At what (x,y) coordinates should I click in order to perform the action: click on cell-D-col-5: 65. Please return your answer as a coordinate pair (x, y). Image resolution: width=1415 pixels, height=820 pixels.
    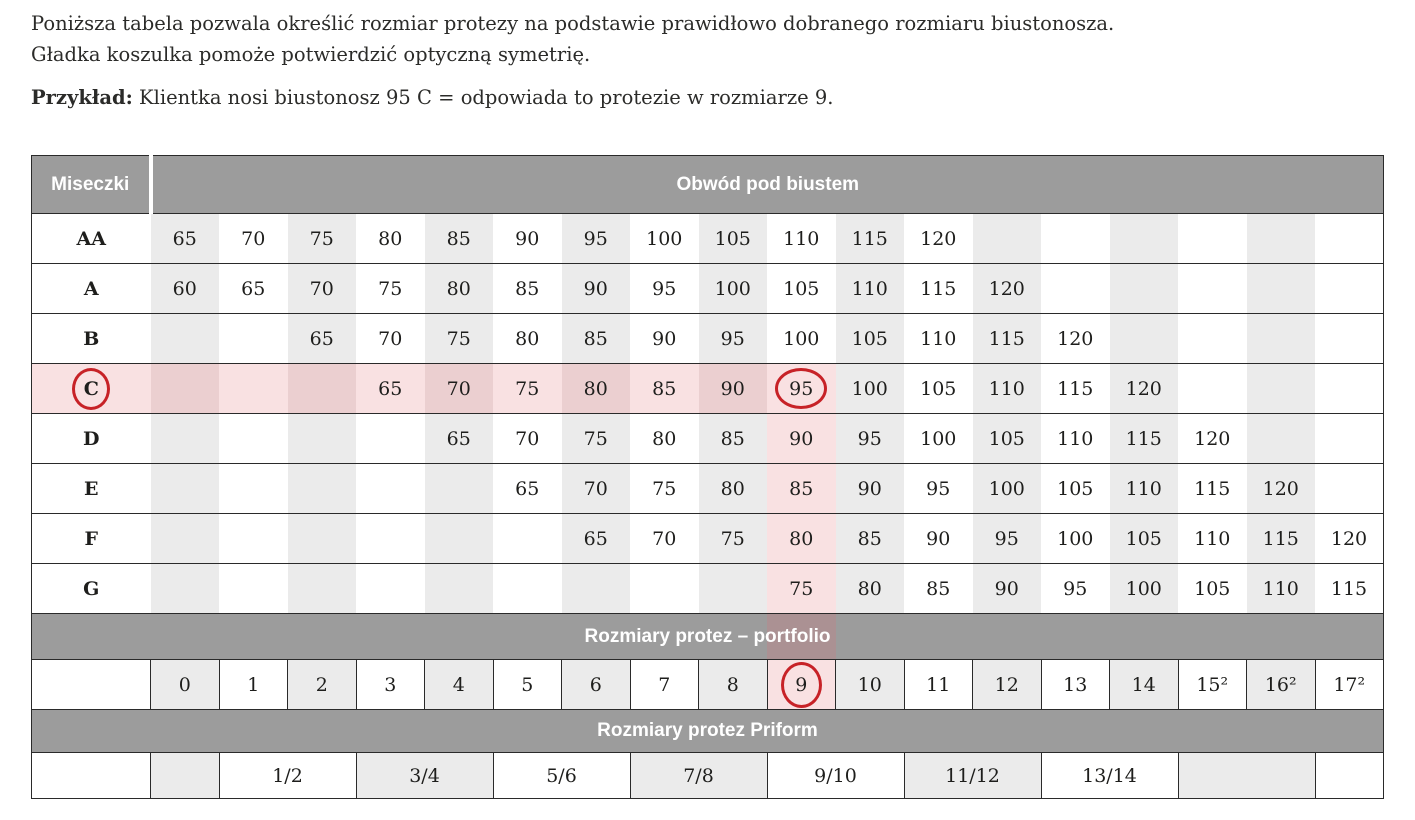
    Looking at the image, I should click on (458, 438).